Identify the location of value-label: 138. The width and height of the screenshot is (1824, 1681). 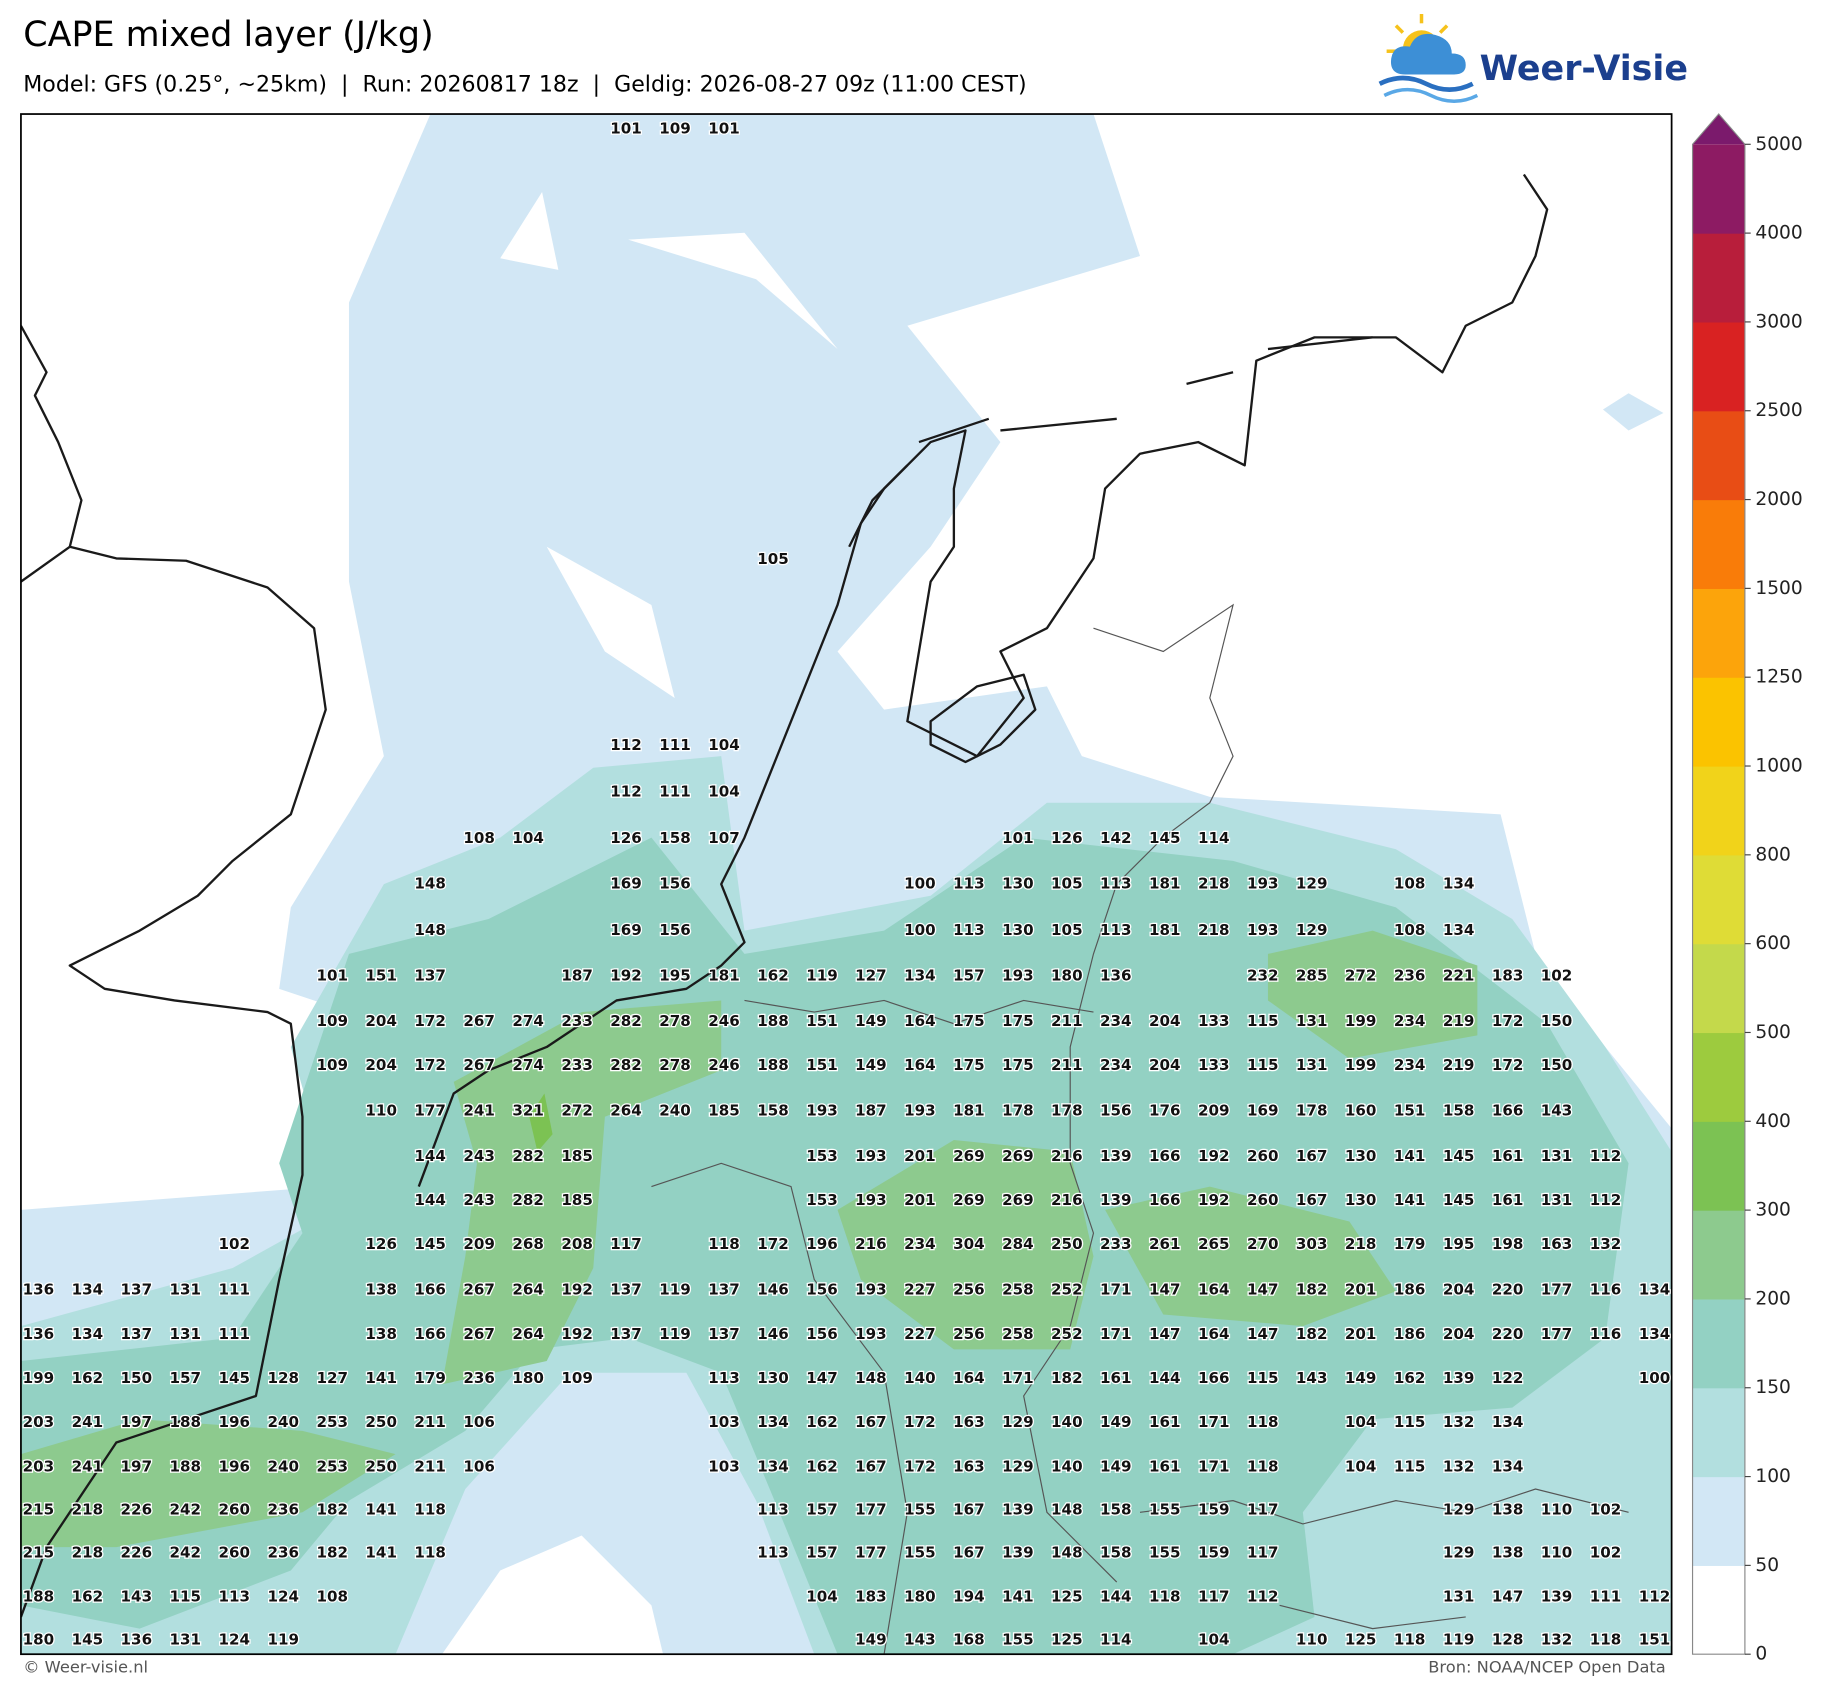
(381, 1334).